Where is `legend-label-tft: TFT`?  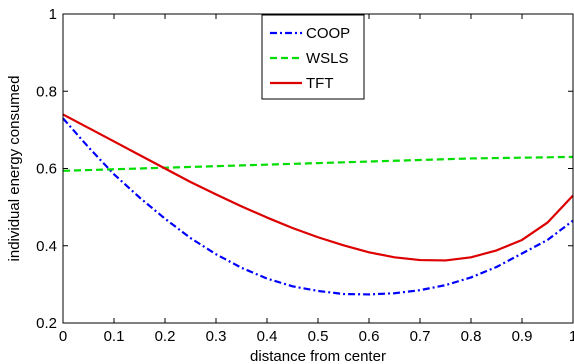 legend-label-tft: TFT is located at coordinates (320, 83).